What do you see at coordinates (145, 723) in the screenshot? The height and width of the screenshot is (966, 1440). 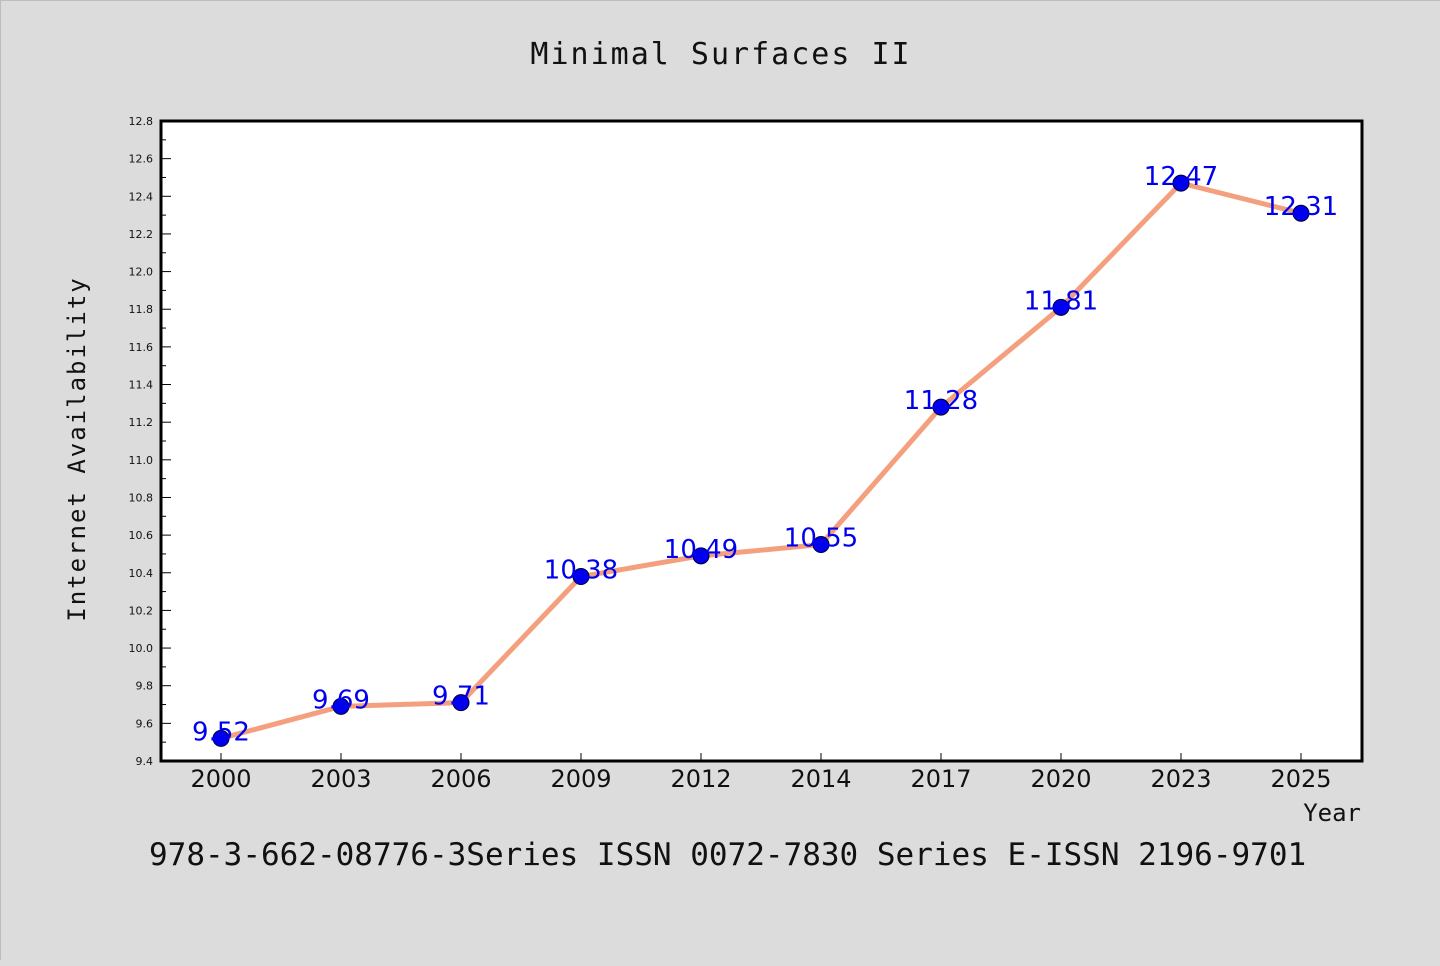 I see `y-tick-label: 9.6` at bounding box center [145, 723].